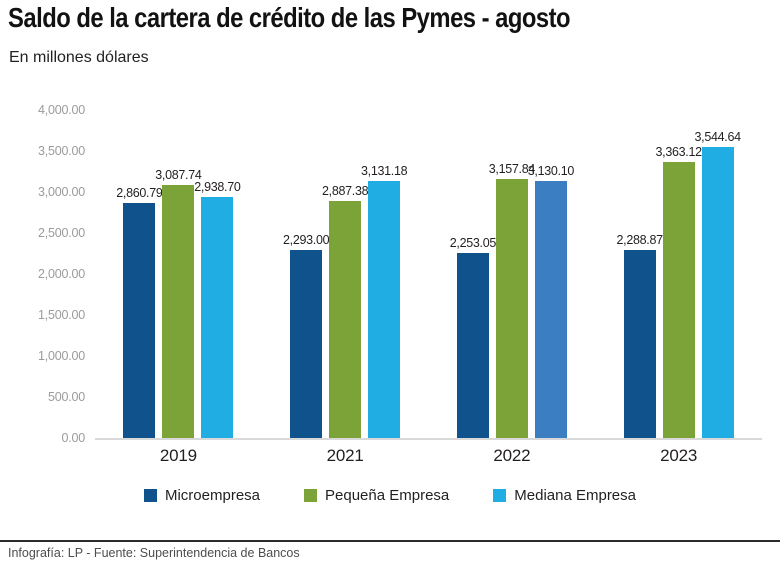  I want to click on bar-microempresa-2021: 2,293.00, so click(306, 335).